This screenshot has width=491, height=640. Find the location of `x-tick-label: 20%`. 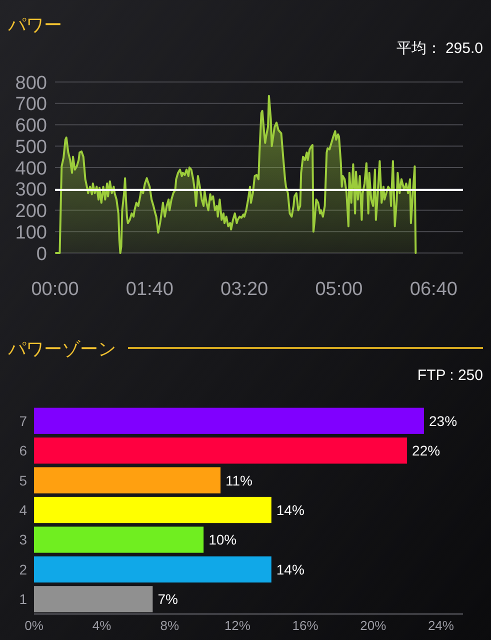

x-tick-label: 20% is located at coordinates (373, 625).